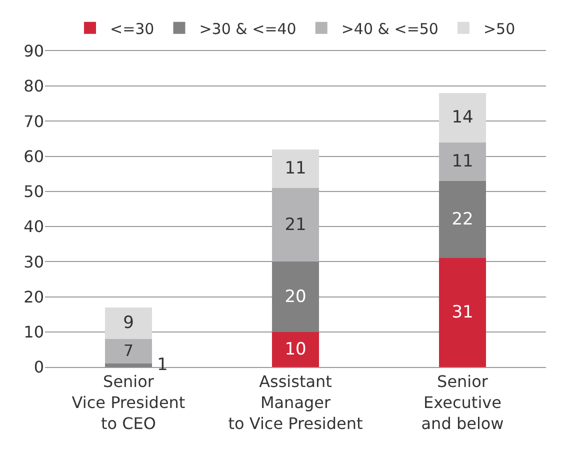 The width and height of the screenshot is (561, 452). I want to click on data-label: 20, so click(295, 296).